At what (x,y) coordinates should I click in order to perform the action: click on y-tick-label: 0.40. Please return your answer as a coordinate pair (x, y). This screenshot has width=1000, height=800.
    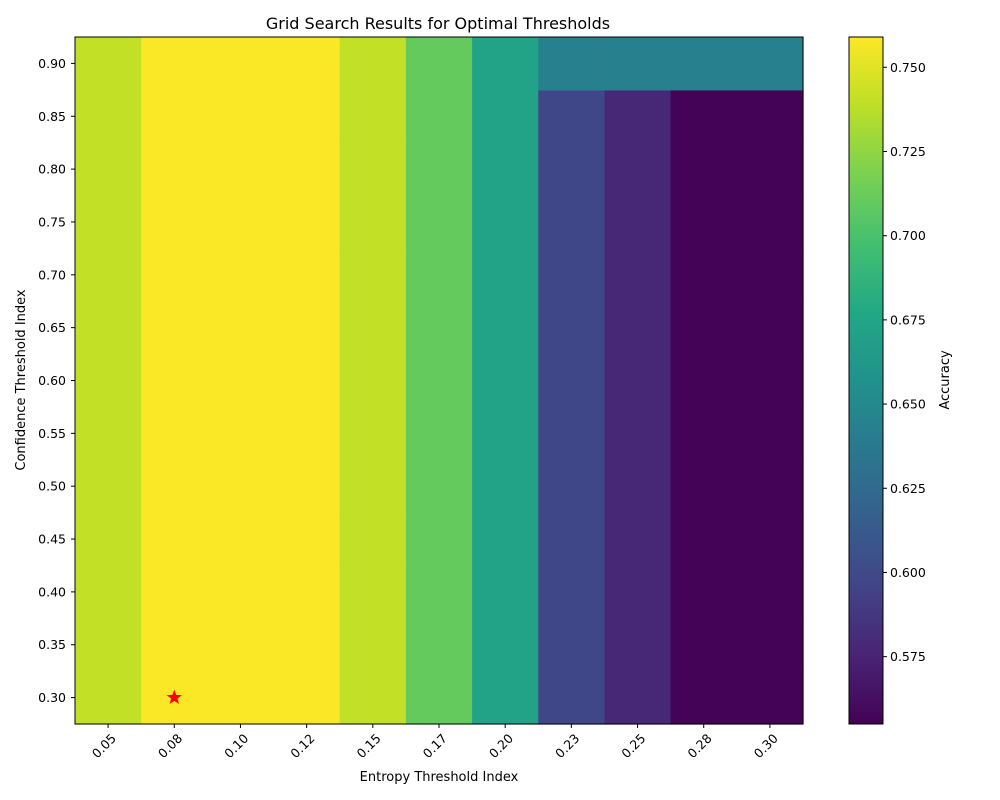
    Looking at the image, I should click on (52, 591).